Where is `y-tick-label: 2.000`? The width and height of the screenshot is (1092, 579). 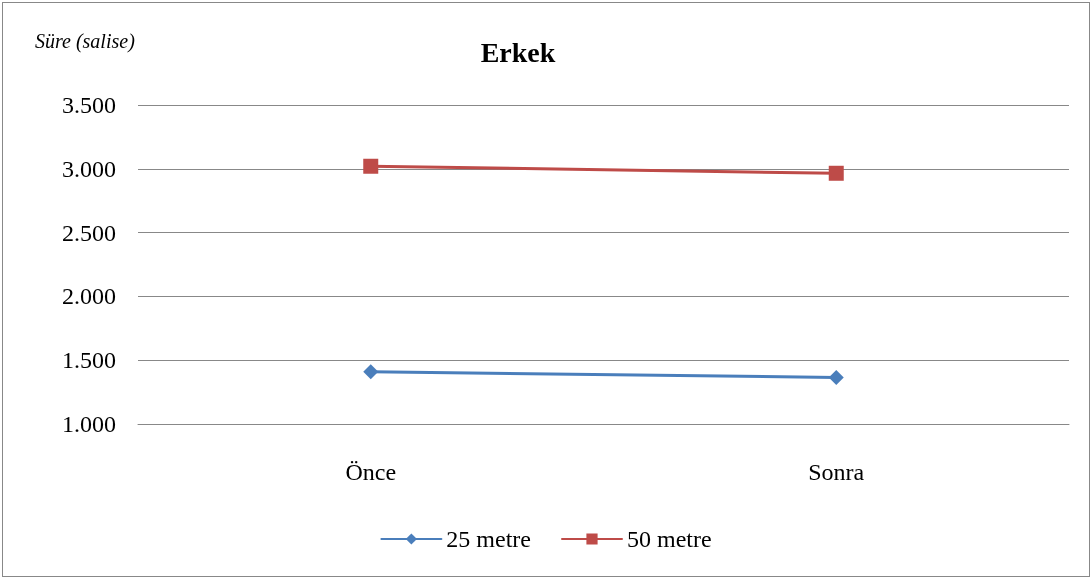 y-tick-label: 2.000 is located at coordinates (89, 296).